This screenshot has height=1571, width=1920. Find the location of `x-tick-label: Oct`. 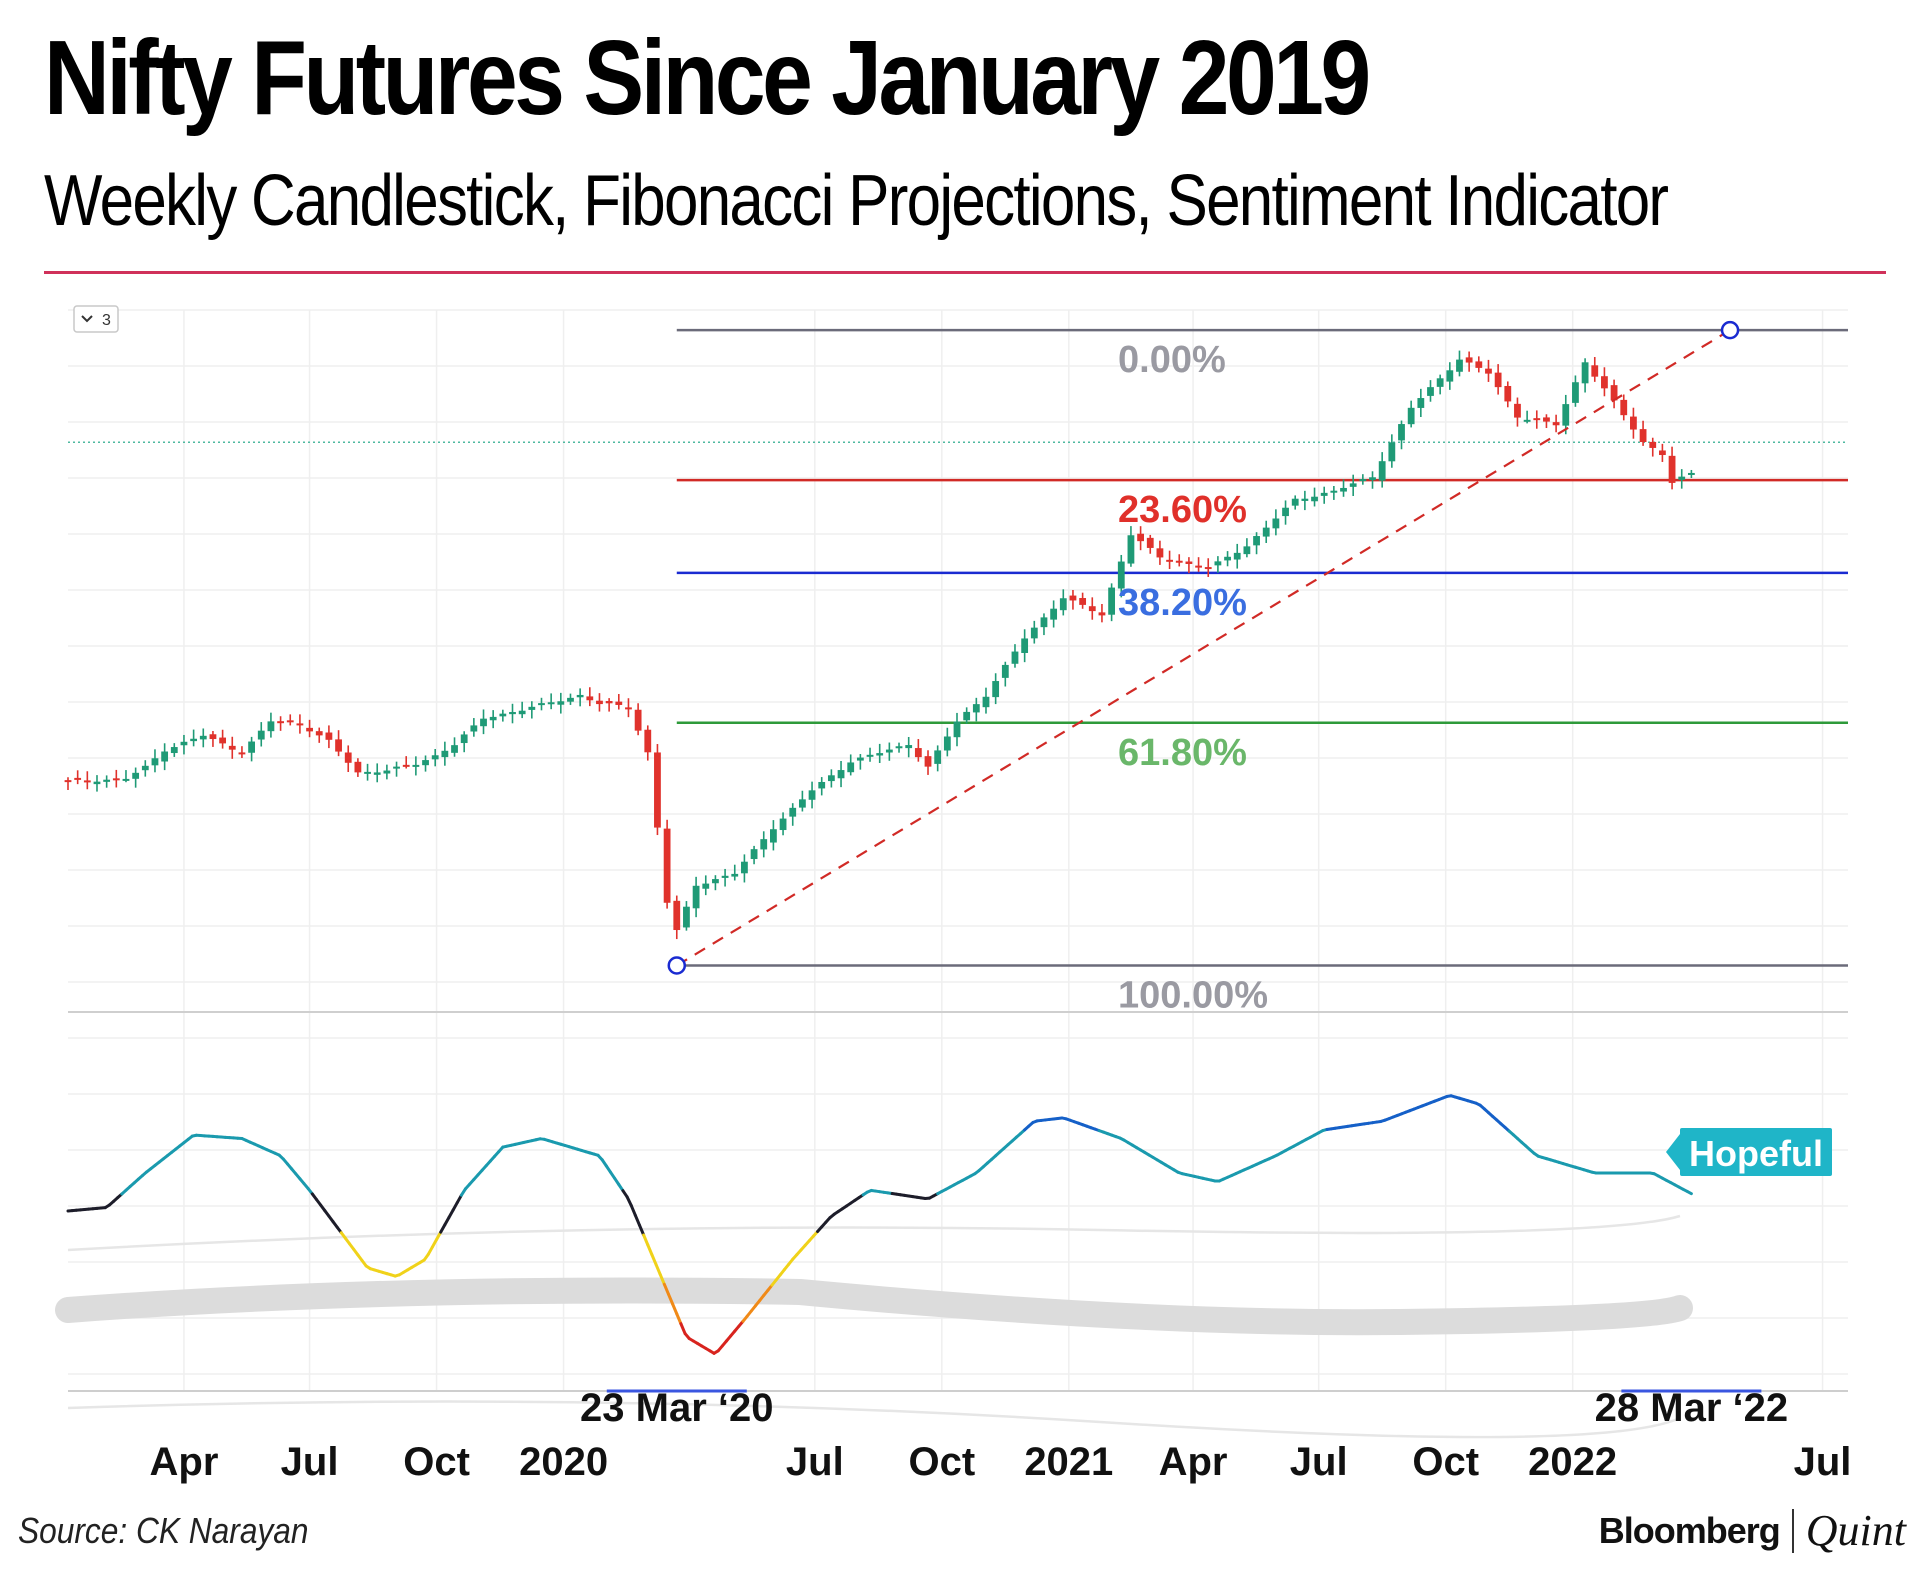

x-tick-label: Oct is located at coordinates (941, 1462).